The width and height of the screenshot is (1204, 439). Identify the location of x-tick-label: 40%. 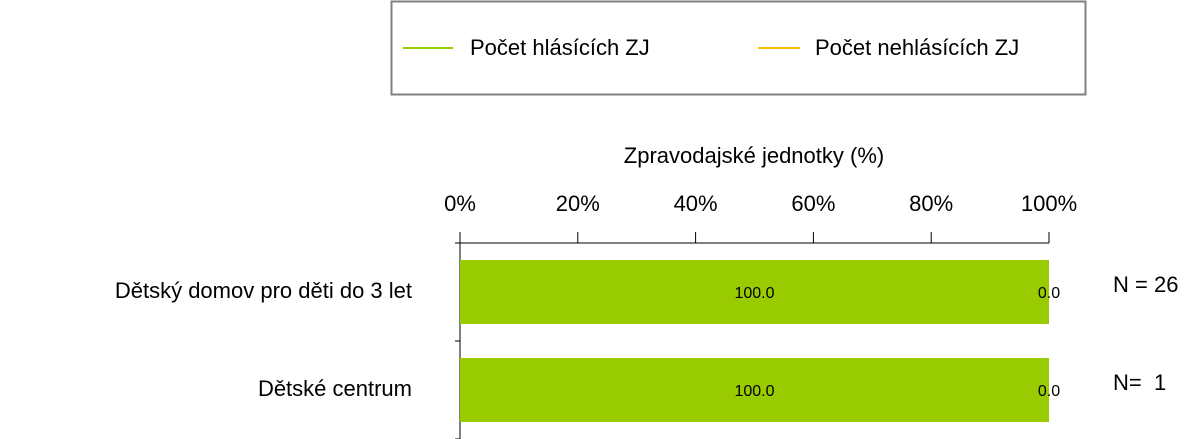
(696, 203).